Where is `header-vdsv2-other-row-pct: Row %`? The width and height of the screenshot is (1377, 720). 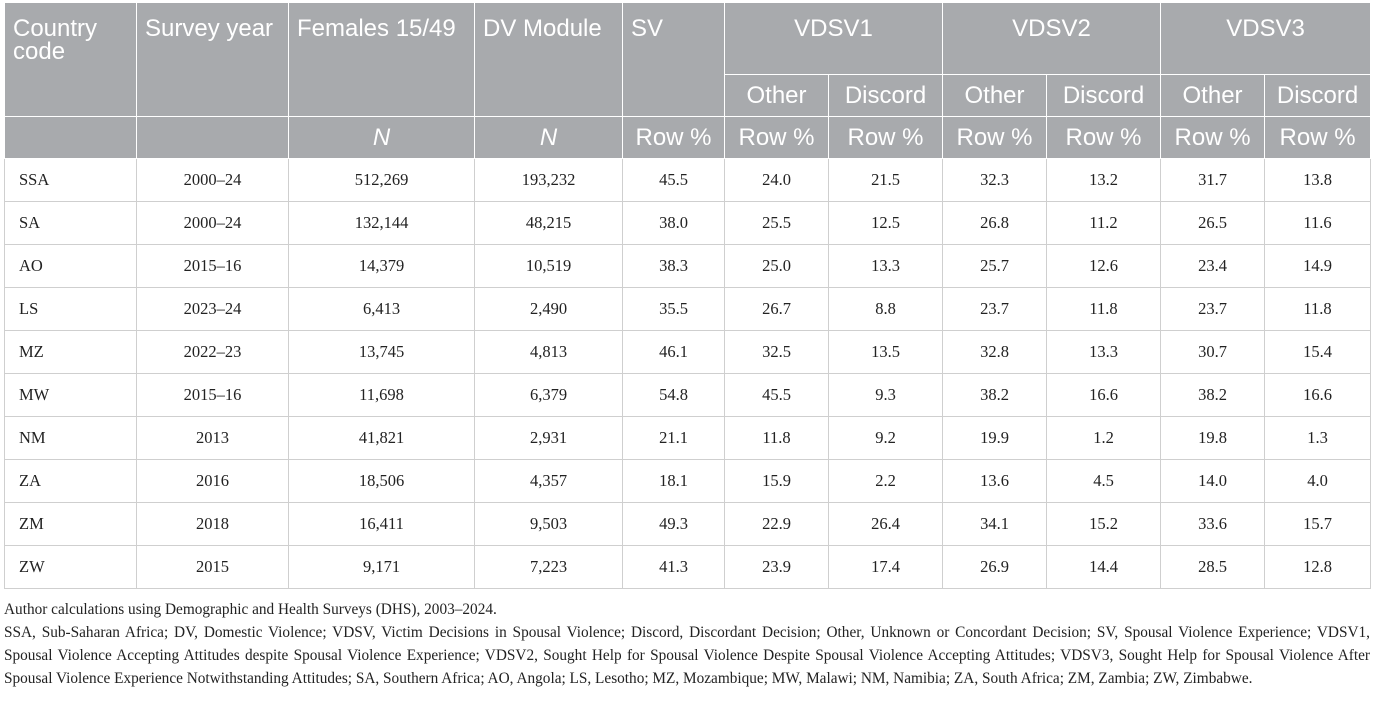
header-vdsv2-other-row-pct: Row % is located at coordinates (995, 137).